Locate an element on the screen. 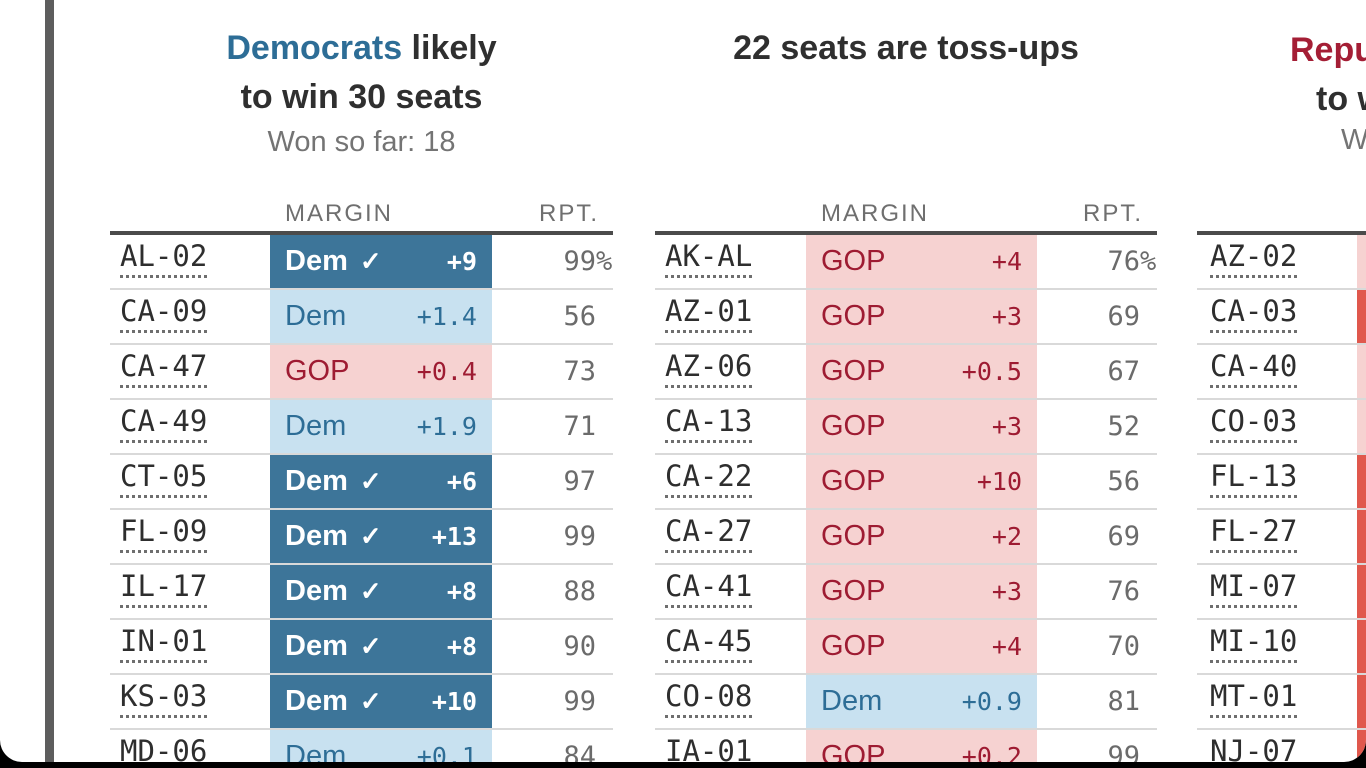  margin-cell: GOP +10 is located at coordinates (921, 481).